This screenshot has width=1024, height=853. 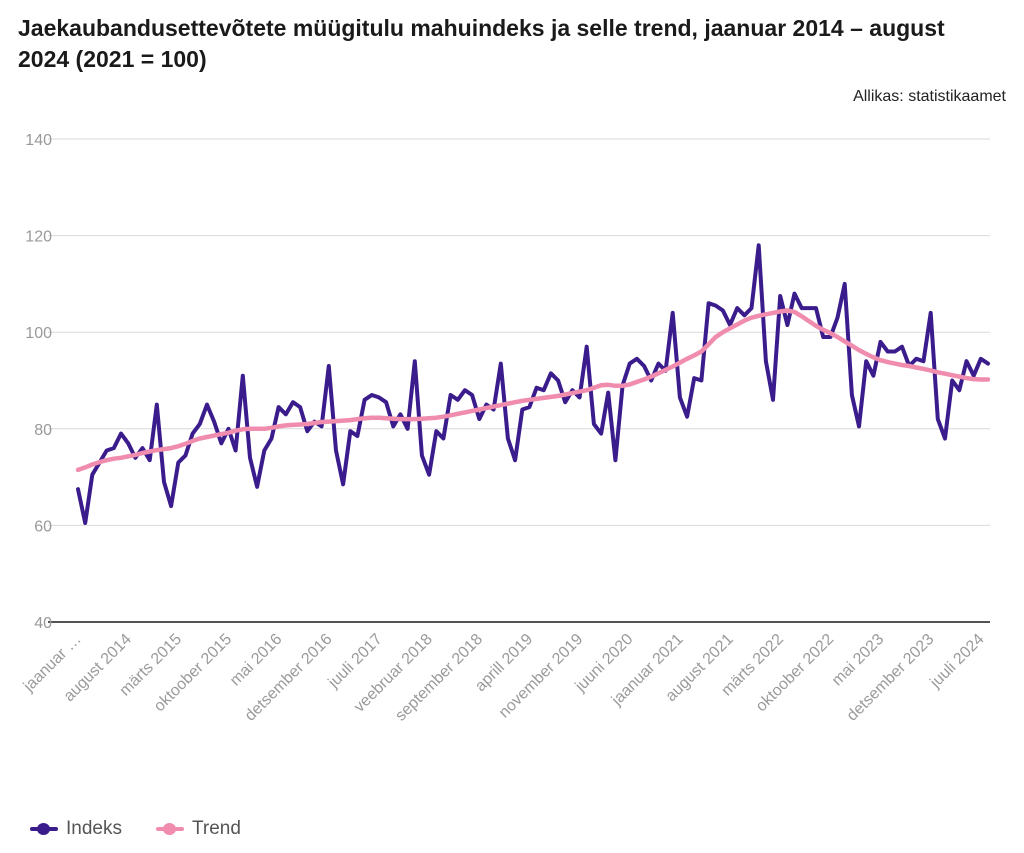 I want to click on y-tick-label: 140, so click(x=38, y=140).